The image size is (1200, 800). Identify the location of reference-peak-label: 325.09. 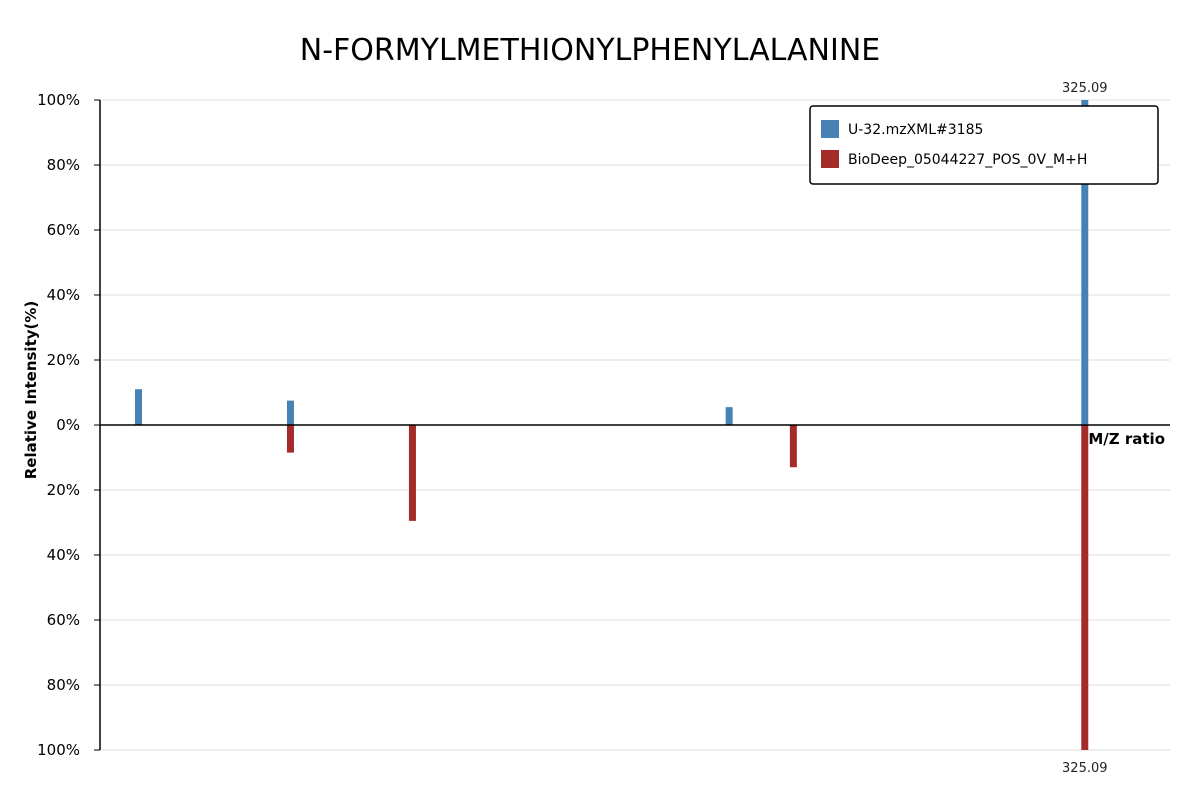
(1085, 768).